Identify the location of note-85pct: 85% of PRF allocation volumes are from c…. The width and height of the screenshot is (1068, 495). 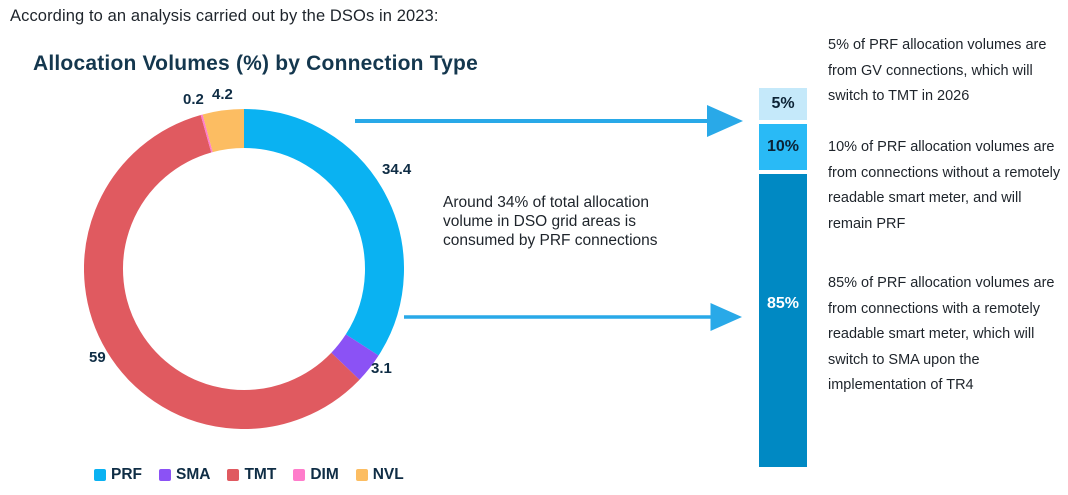
(941, 334).